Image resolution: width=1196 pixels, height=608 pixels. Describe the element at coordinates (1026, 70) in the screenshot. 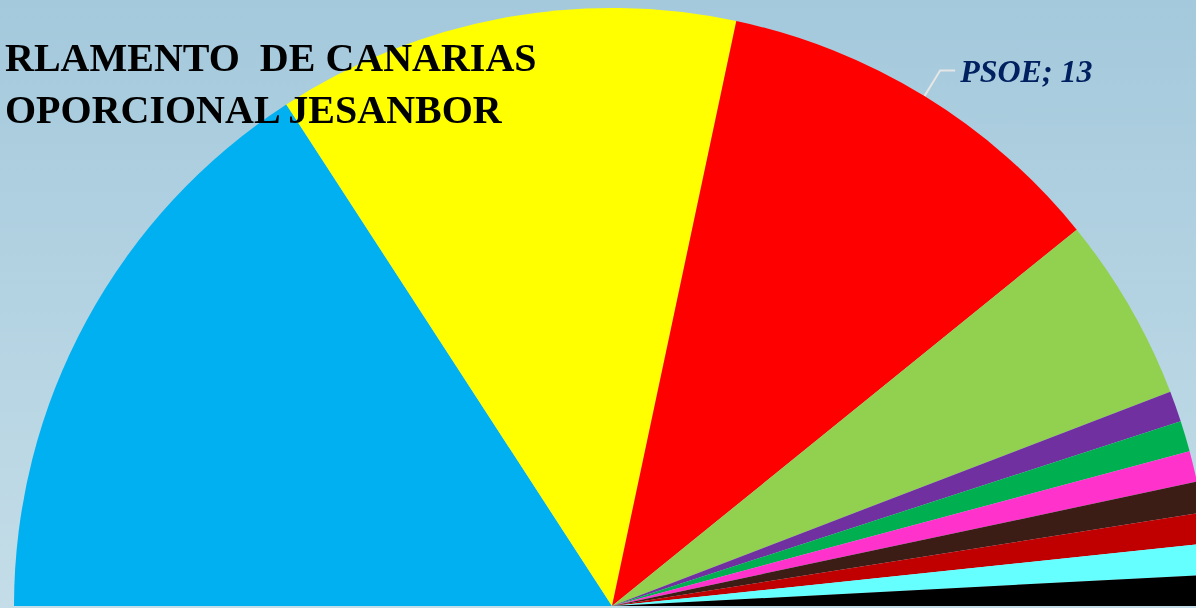

I see `slice-label: PSOE; 13` at that location.